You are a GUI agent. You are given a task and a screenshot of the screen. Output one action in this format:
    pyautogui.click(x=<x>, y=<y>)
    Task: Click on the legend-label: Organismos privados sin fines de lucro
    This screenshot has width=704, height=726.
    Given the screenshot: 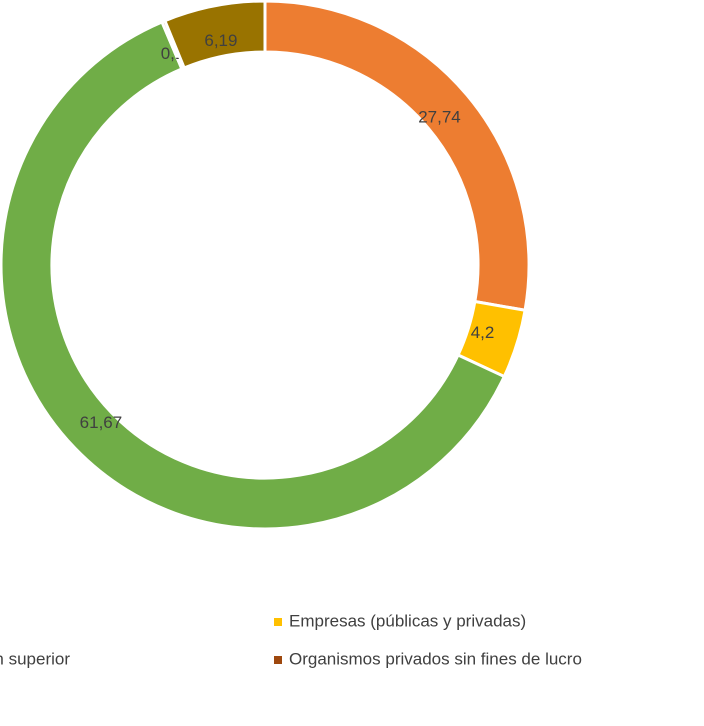 What is the action you would take?
    pyautogui.click(x=435, y=658)
    